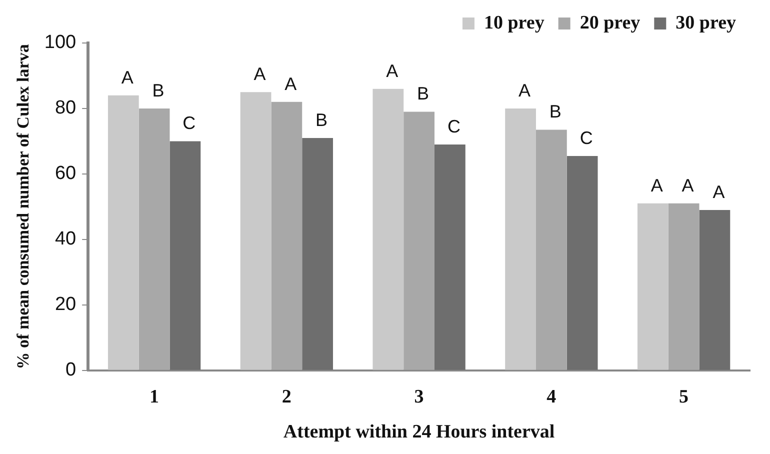 The height and width of the screenshot is (454, 770). I want to click on y-tick-label: 100, so click(60, 43).